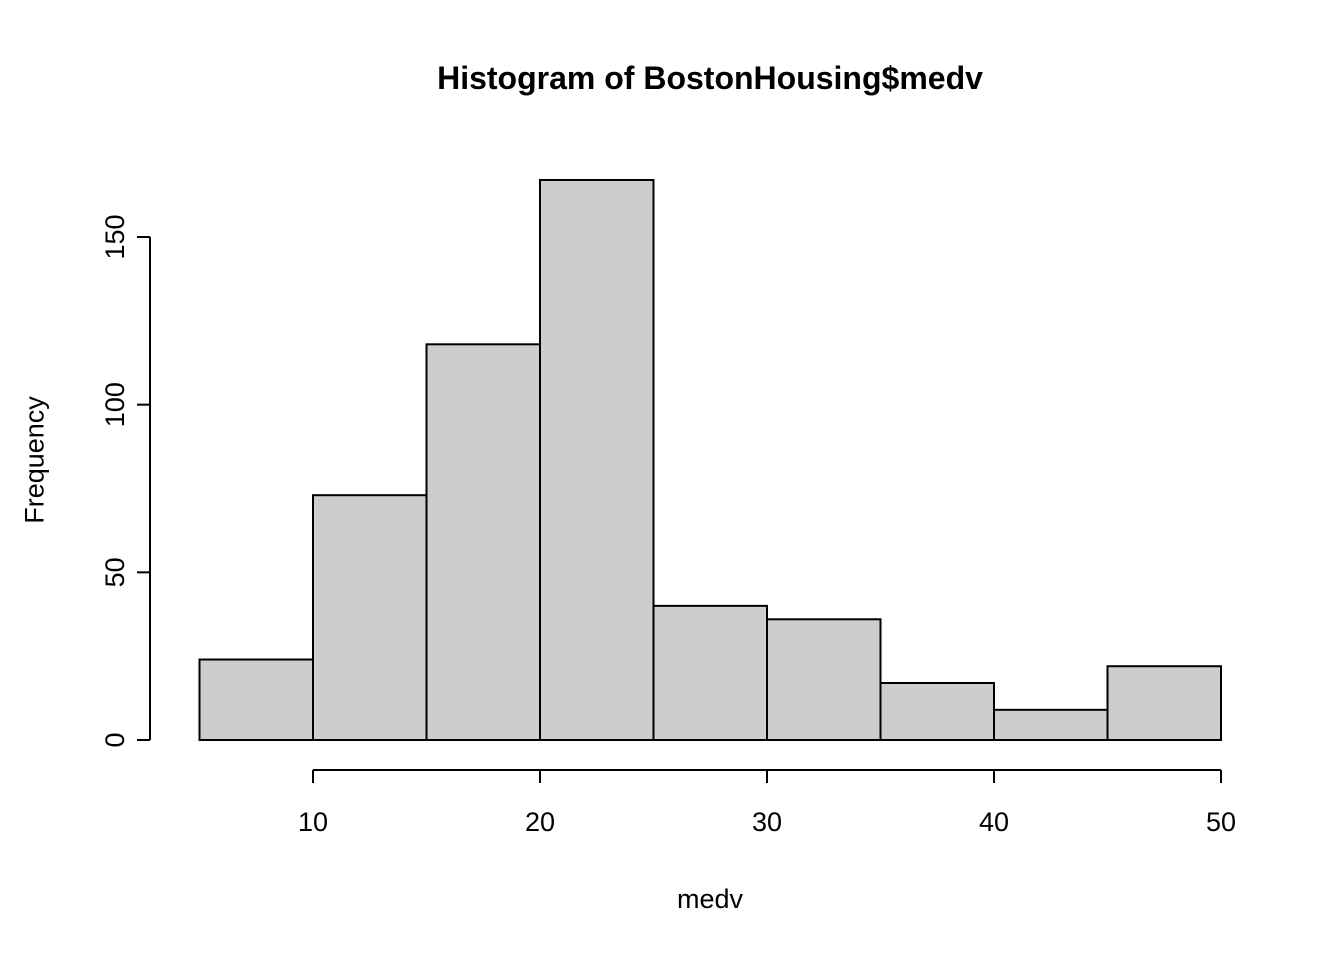  What do you see at coordinates (540, 822) in the screenshot?
I see `x-axis-tick-label: 20` at bounding box center [540, 822].